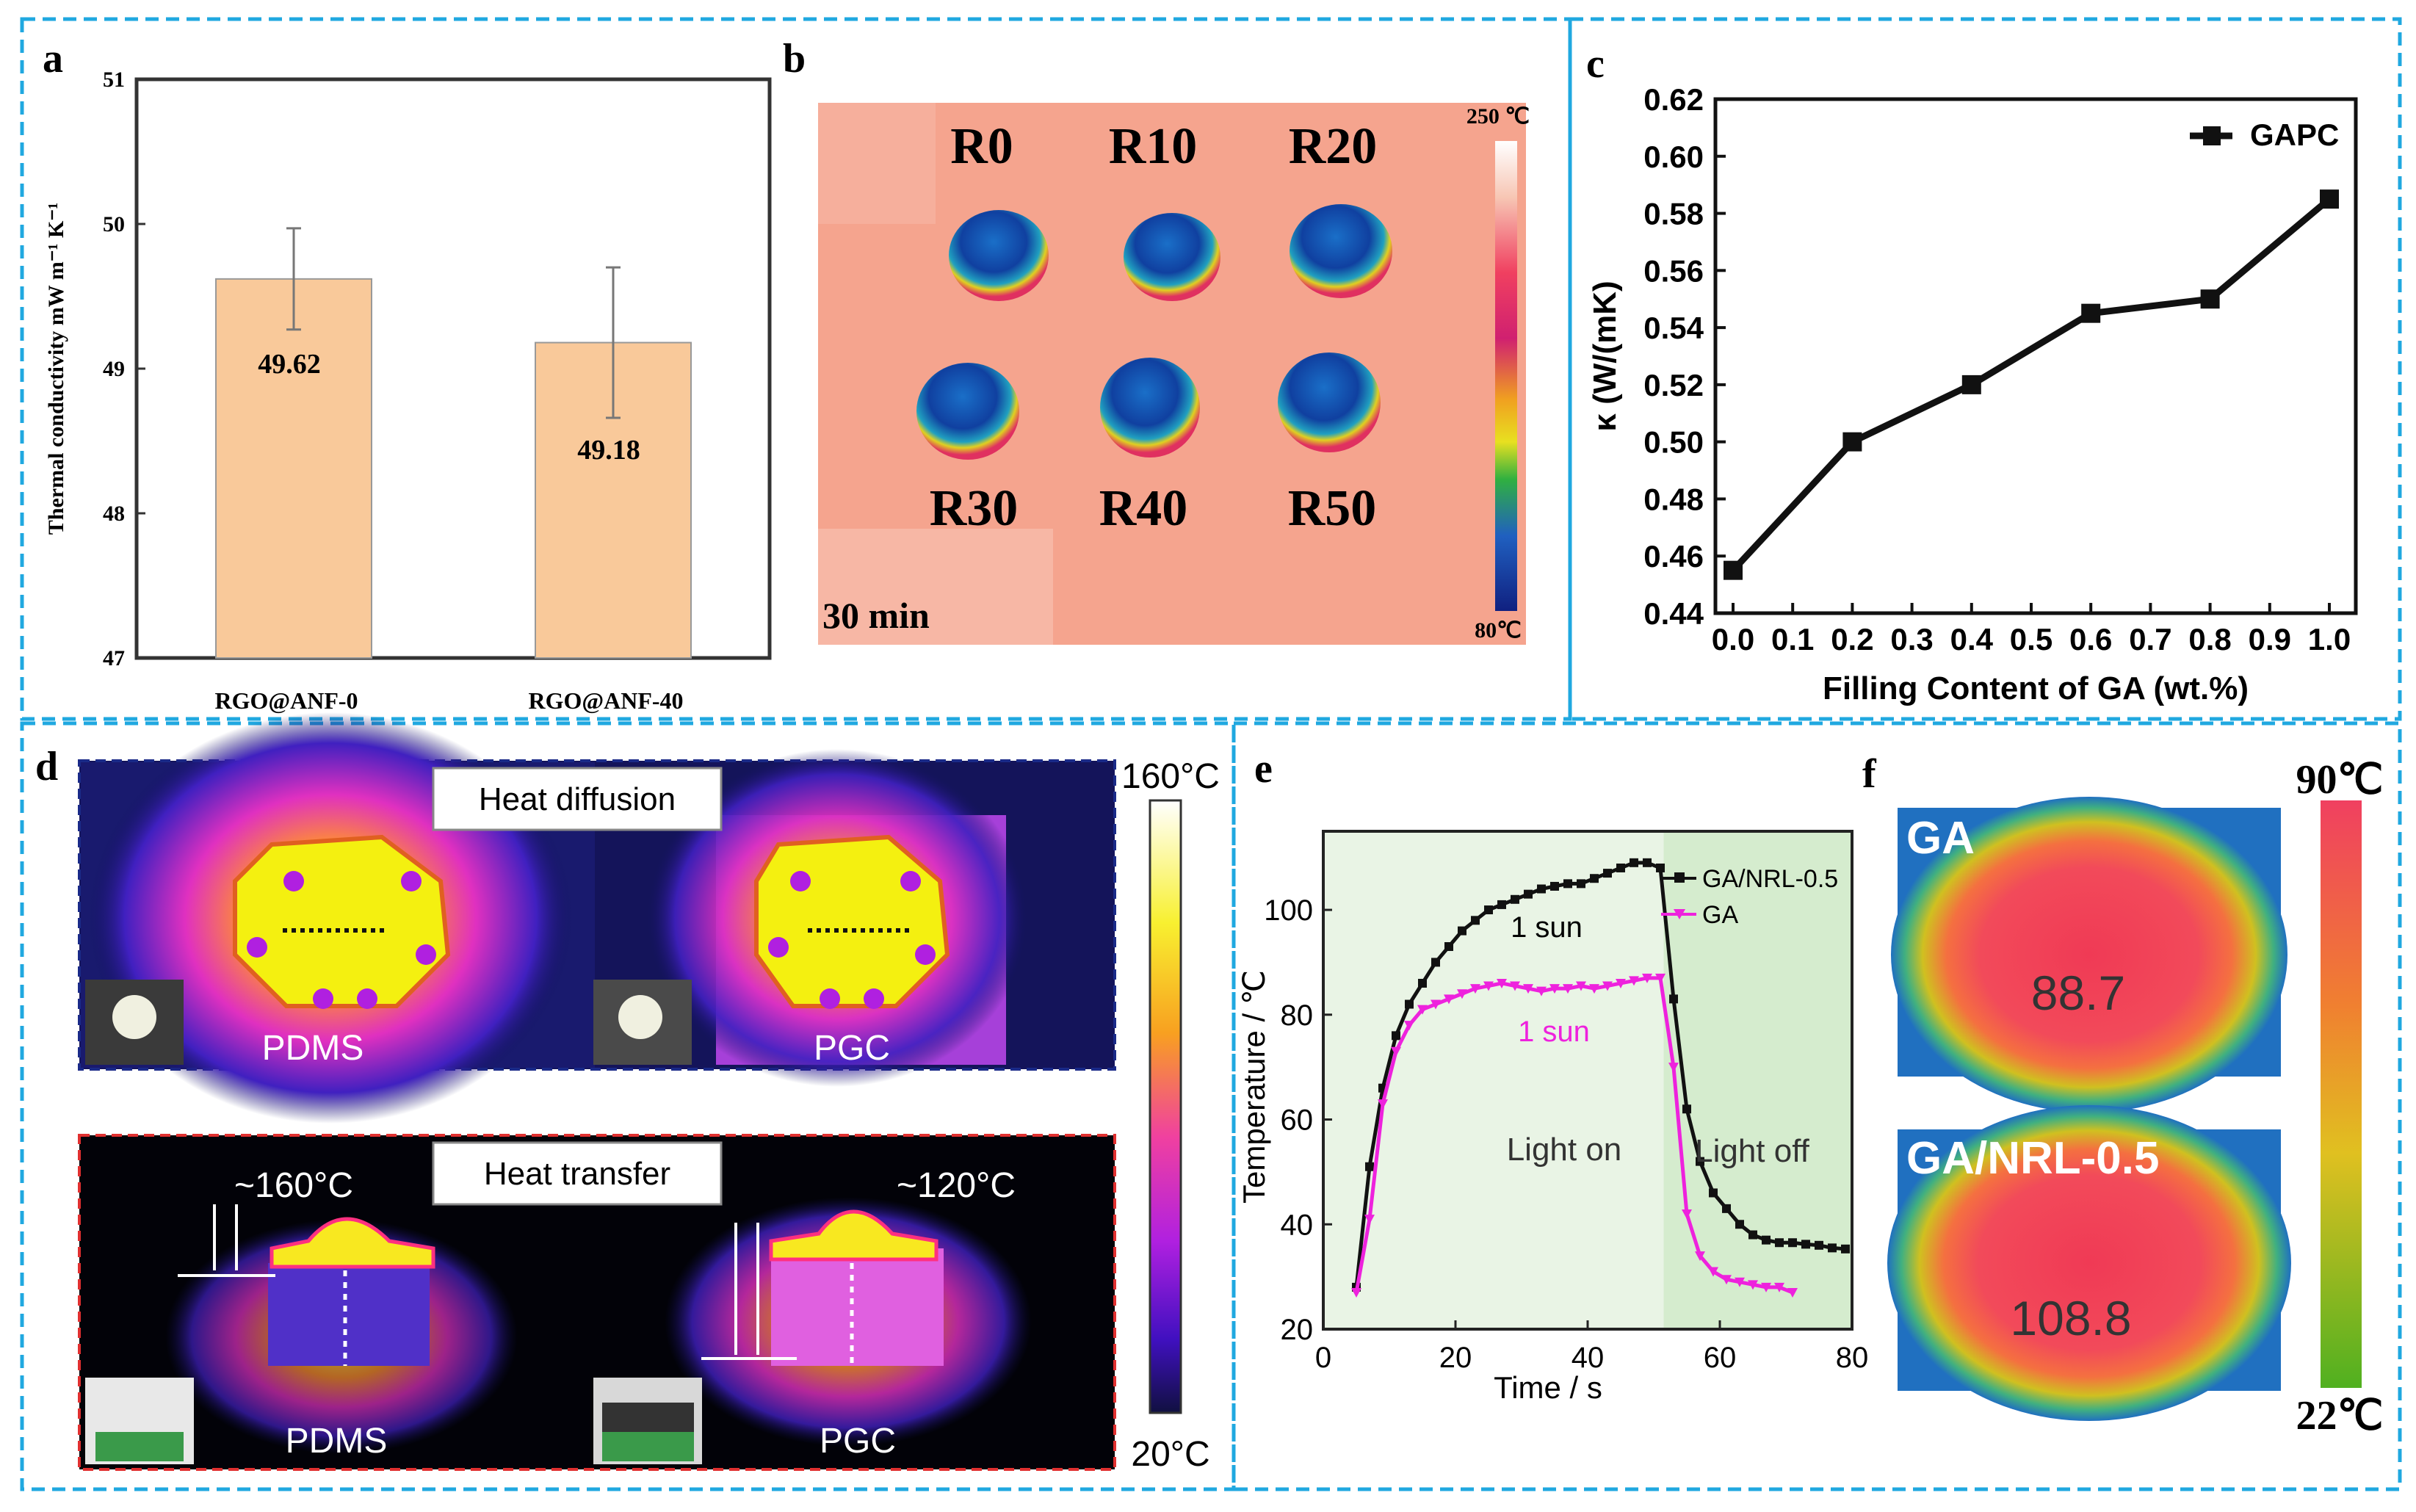 This screenshot has height=1512, width=2416. What do you see at coordinates (1792, 639) in the screenshot?
I see `x-tick-label-c: 0.1` at bounding box center [1792, 639].